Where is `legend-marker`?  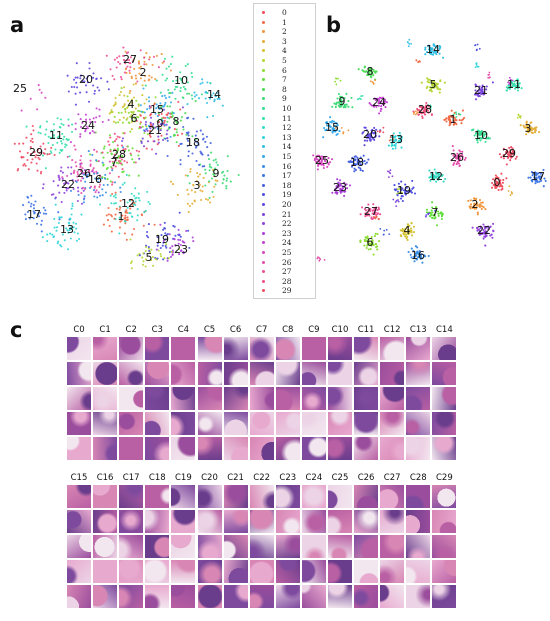
legend-marker is located at coordinates (263, 166).